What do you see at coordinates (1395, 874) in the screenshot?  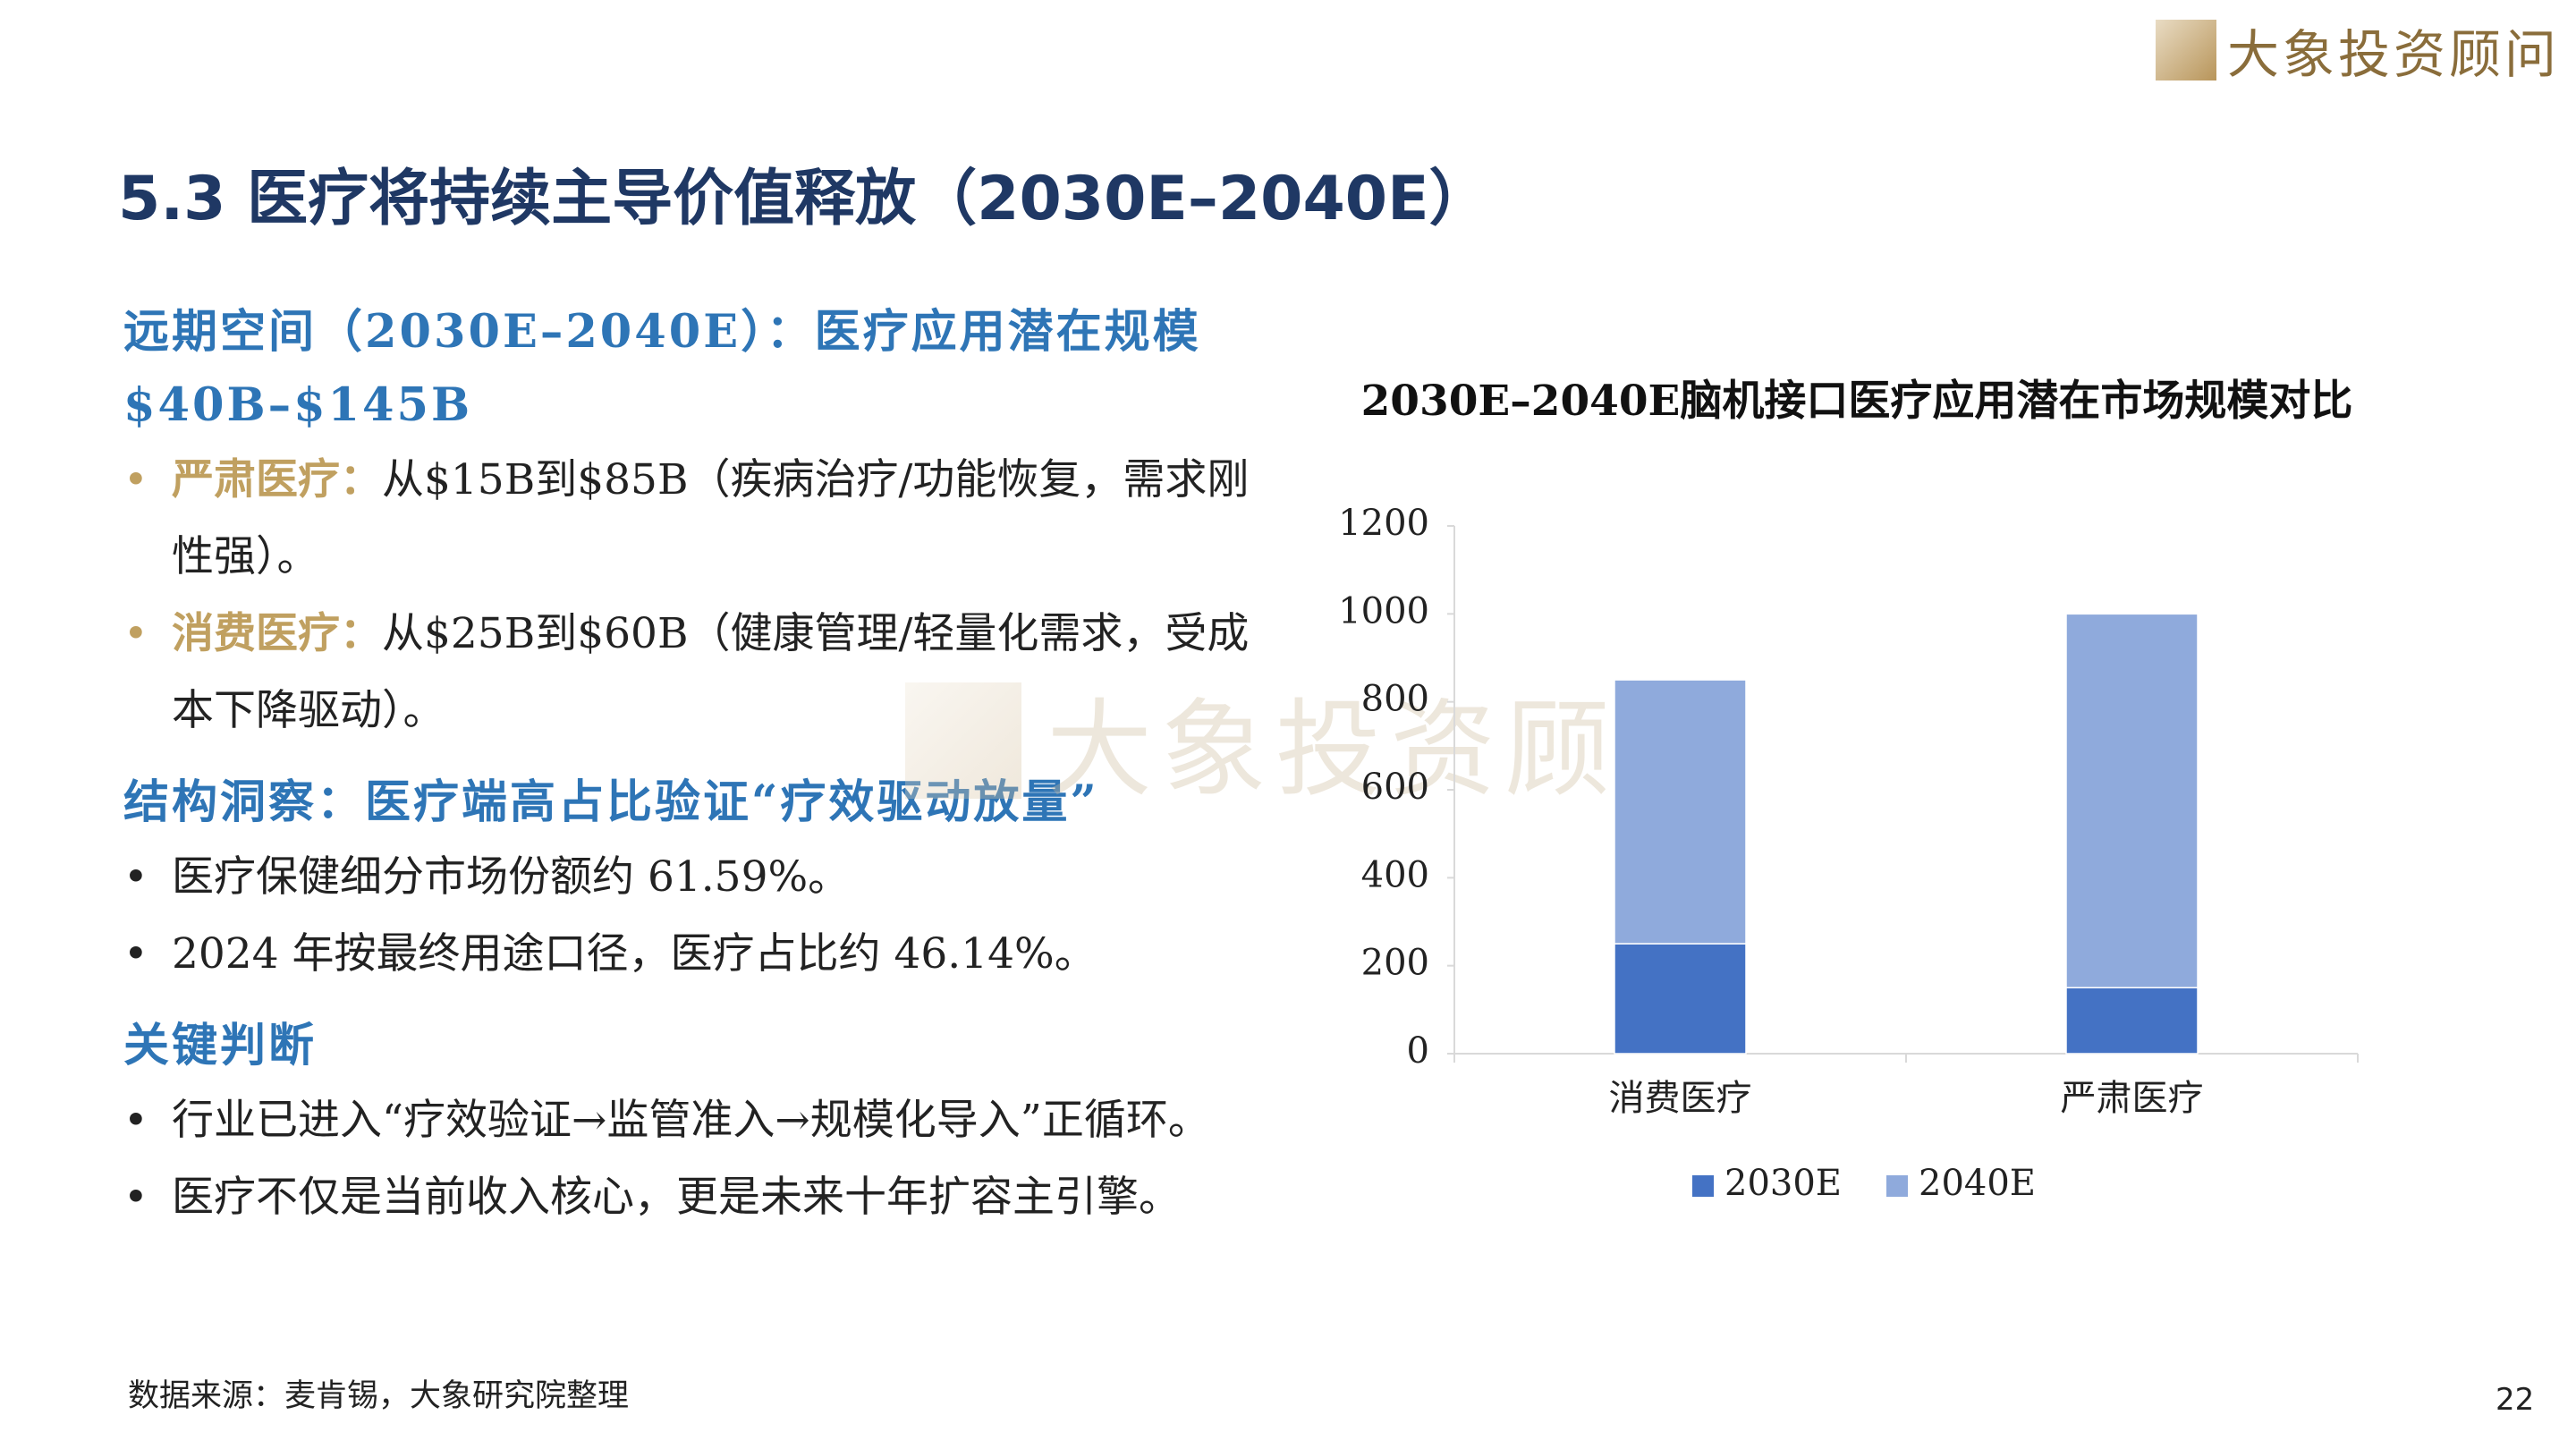 I see `y-tick-label: 400` at bounding box center [1395, 874].